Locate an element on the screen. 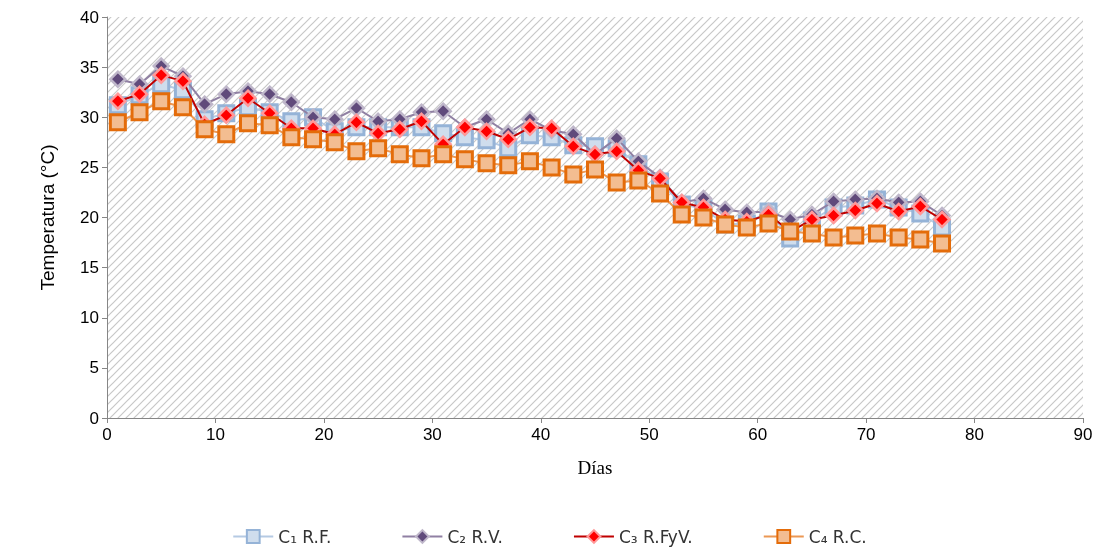 Image resolution: width=1099 pixels, height=554 pixels. y-tick-label: 40 is located at coordinates (89, 17).